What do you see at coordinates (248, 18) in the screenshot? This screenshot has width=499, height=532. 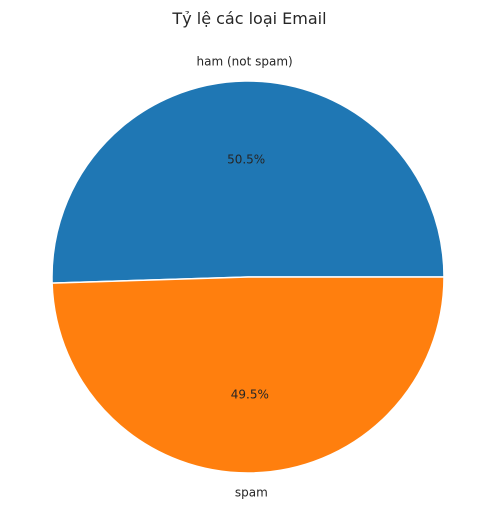 I see `chart-title: Tỷ lệ các loại Email` at bounding box center [248, 18].